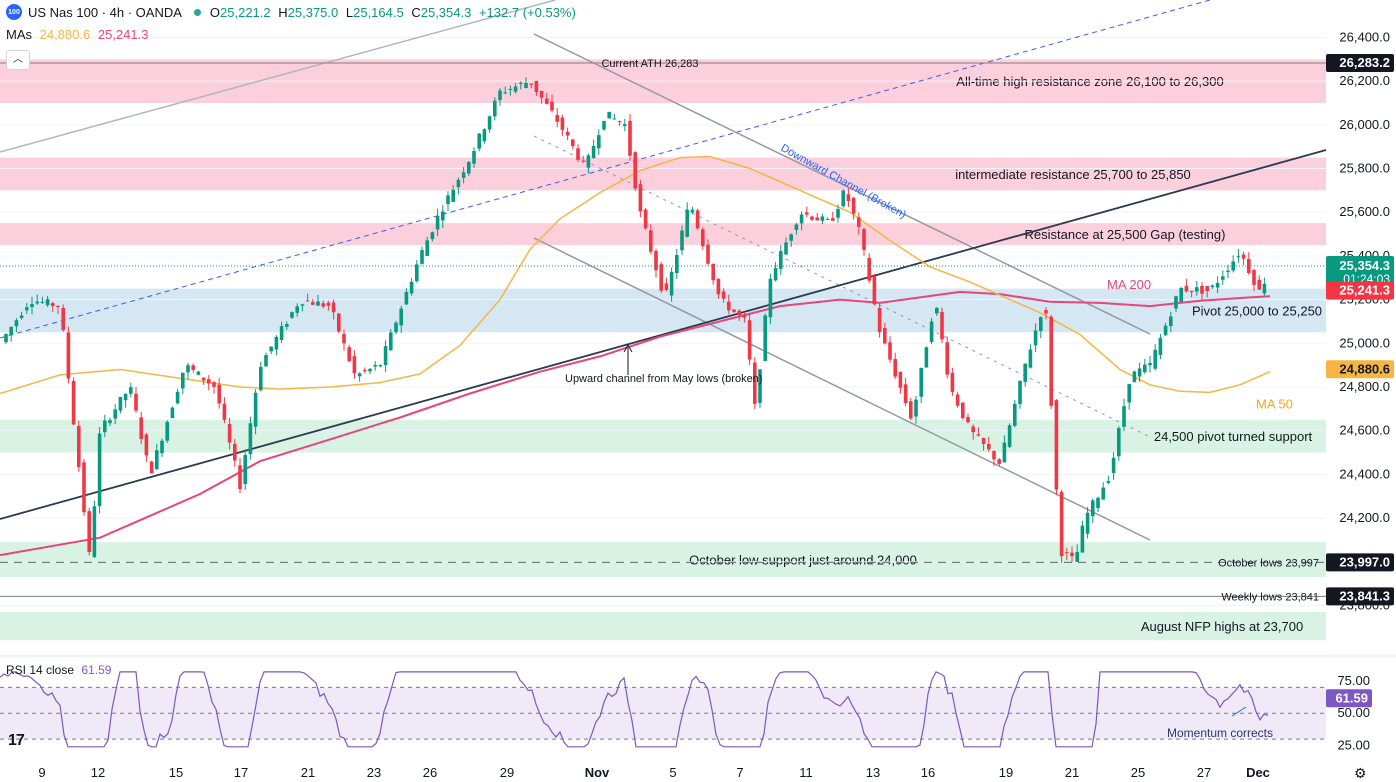  Describe the element at coordinates (197, 12) in the screenshot. I see `market-status-dot-icon` at that location.